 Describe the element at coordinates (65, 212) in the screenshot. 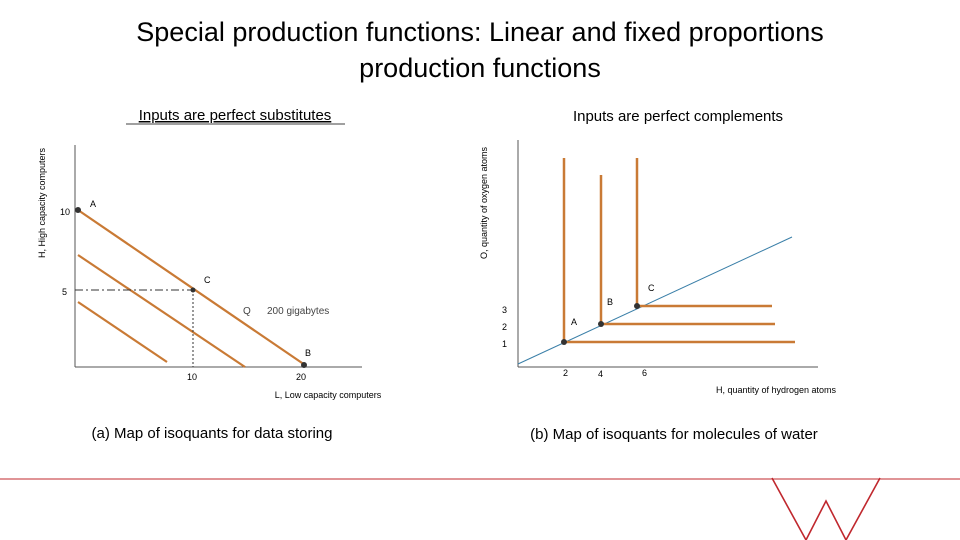

I see `left-tick-y-10: 10` at that location.